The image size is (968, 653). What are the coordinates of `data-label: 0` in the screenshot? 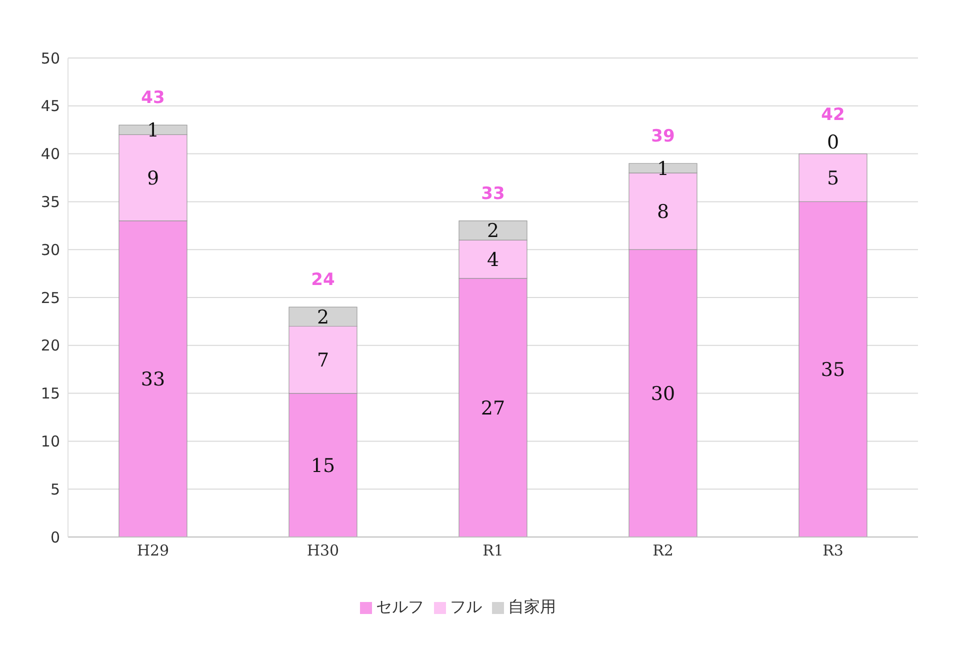 It's located at (833, 142).